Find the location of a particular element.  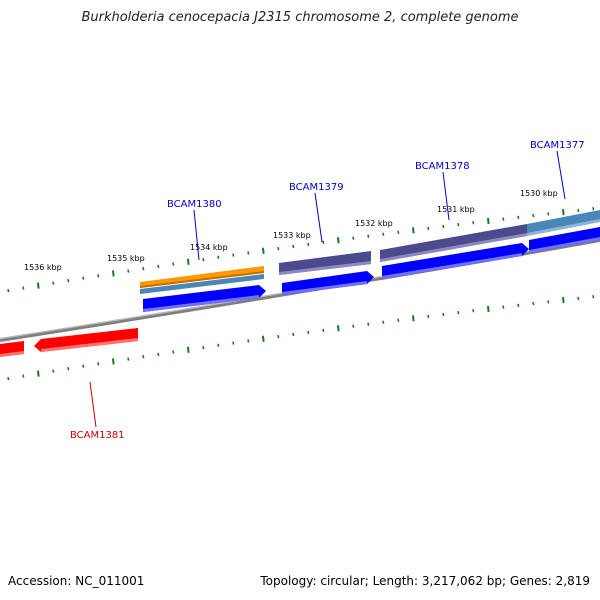

gene-label: BCAM1380 is located at coordinates (194, 204).